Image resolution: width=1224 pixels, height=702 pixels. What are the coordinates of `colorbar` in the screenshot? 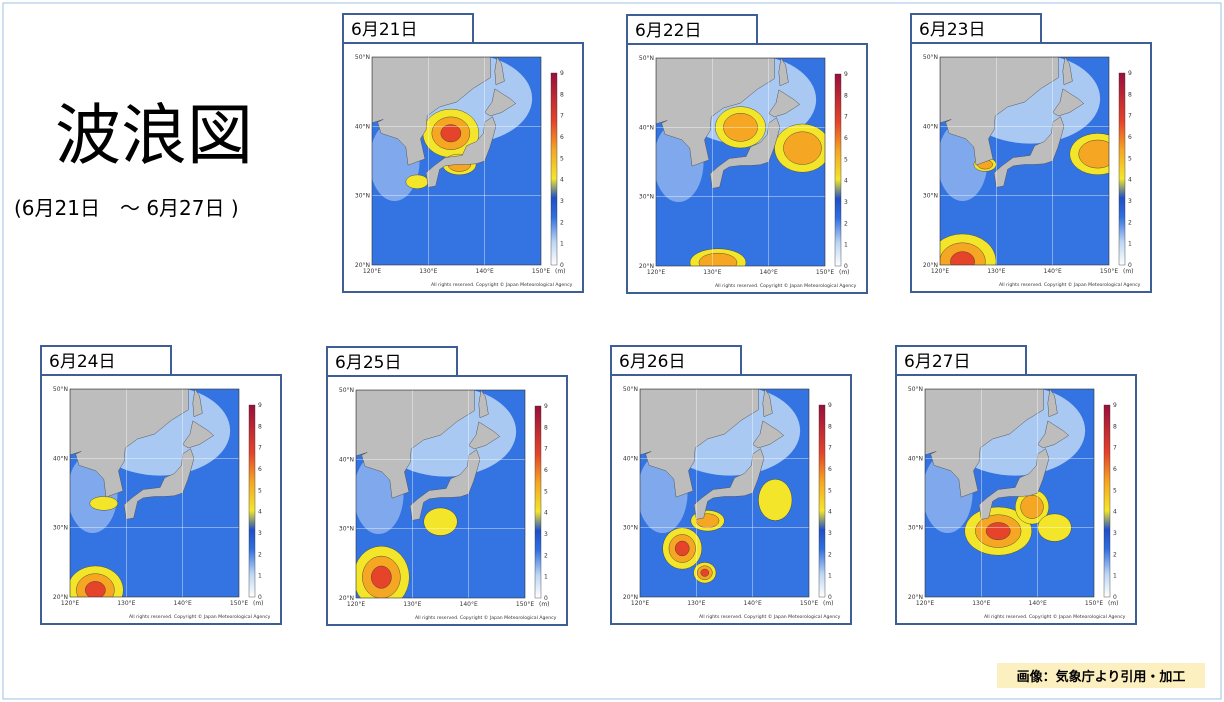 It's located at (252, 501).